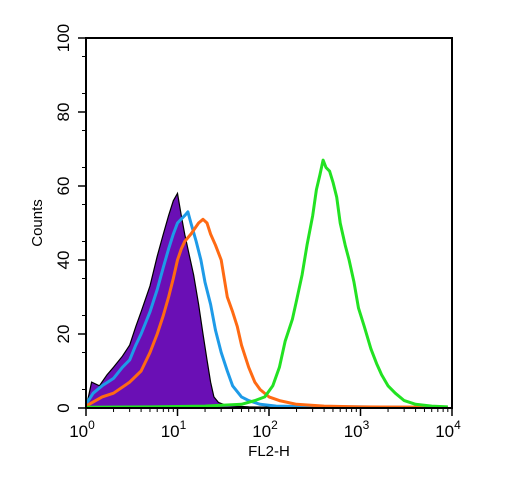 Image resolution: width=507 pixels, height=479 pixels. Describe the element at coordinates (63, 407) in the screenshot. I see `y-tick-label: 0` at that location.